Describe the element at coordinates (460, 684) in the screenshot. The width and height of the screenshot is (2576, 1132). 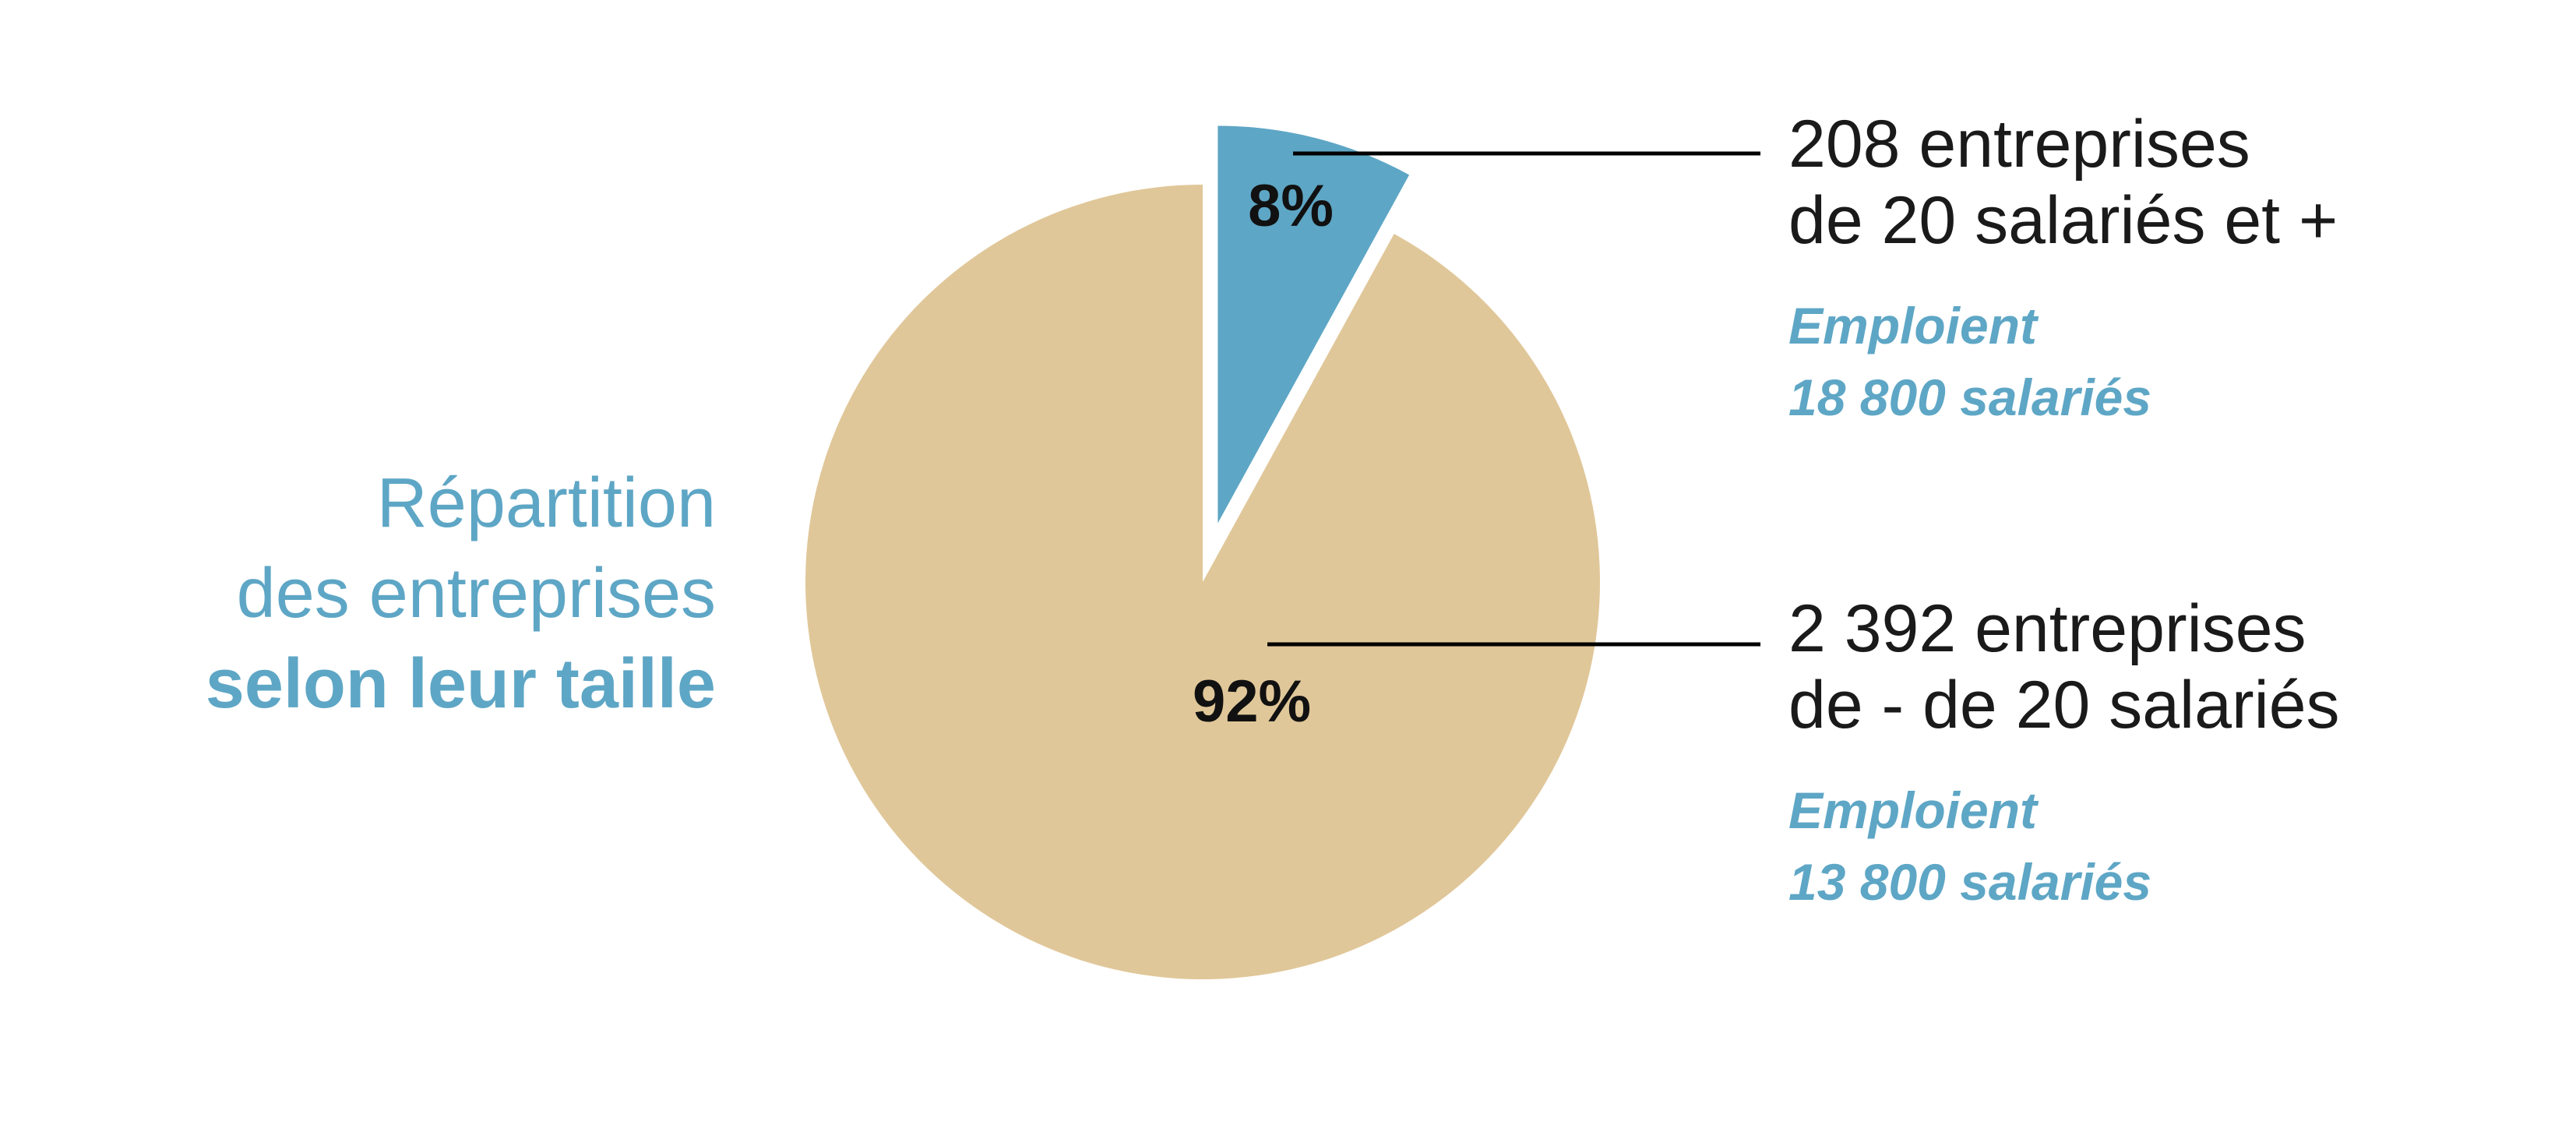
I see `title-line-3: selon leur taille` at that location.